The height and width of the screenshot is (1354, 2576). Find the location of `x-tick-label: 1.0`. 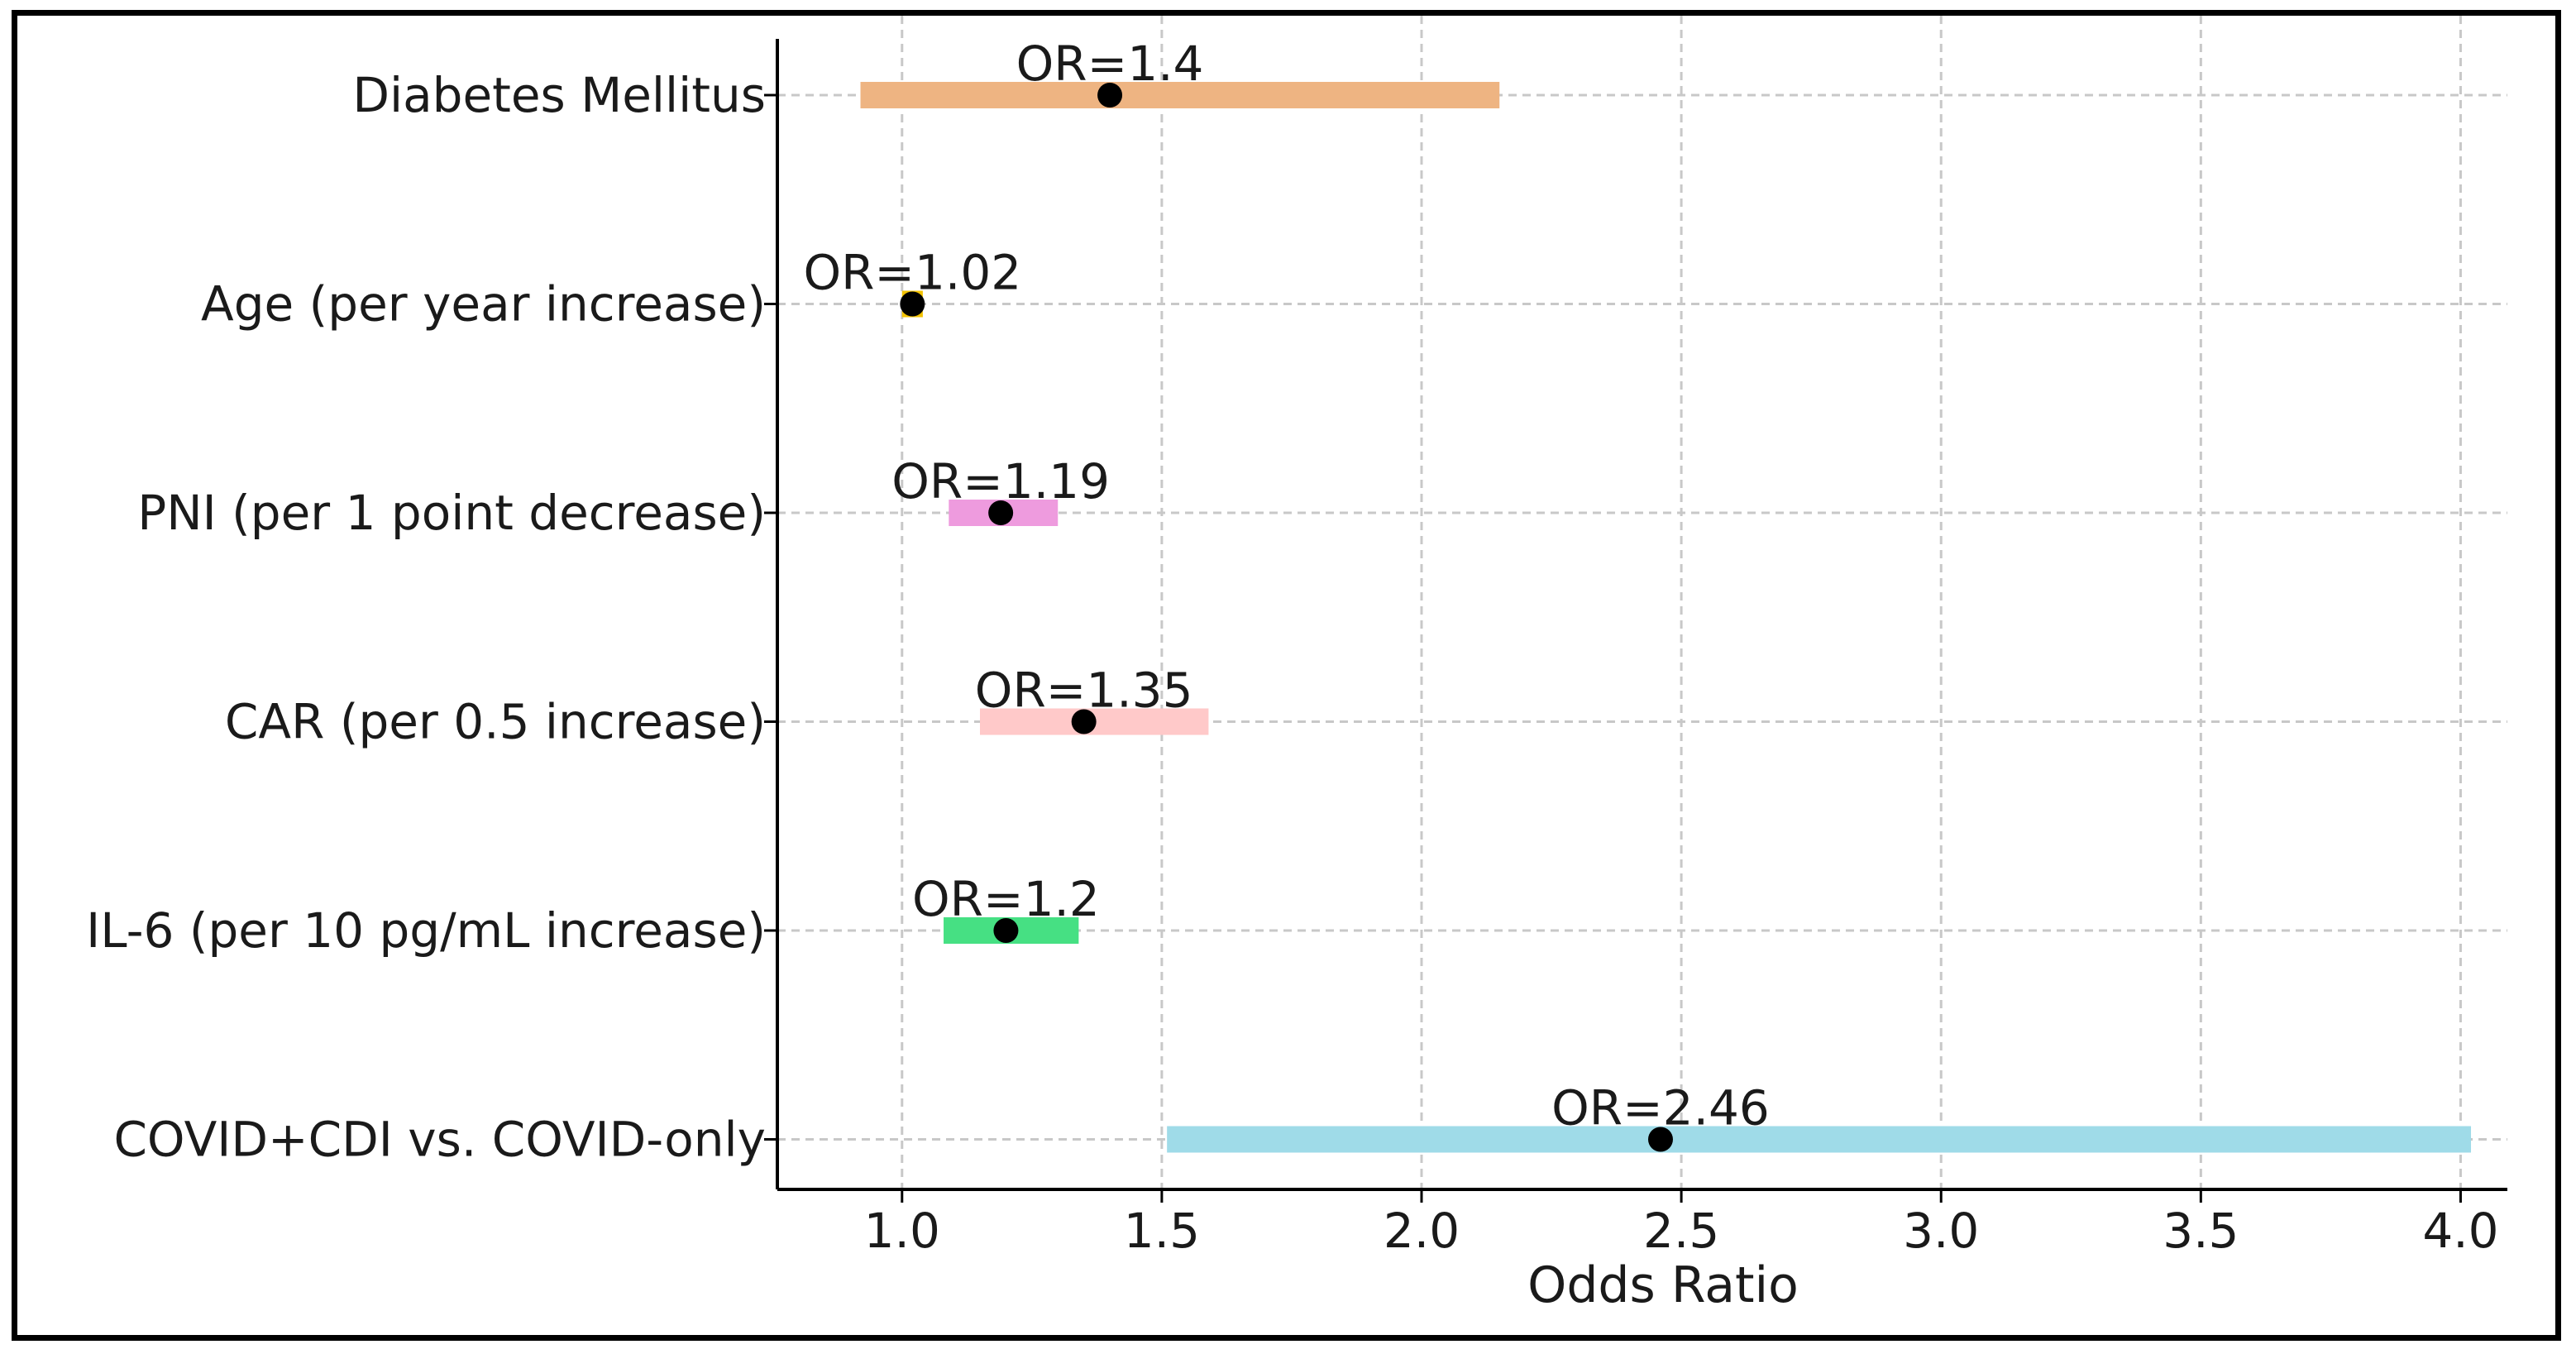

x-tick-label: 1.0 is located at coordinates (902, 1231).